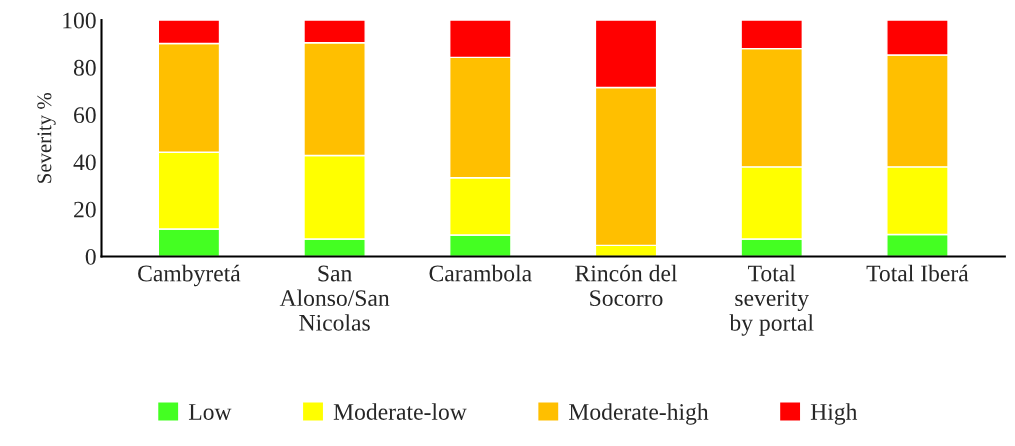 Image resolution: width=1015 pixels, height=446 pixels. I want to click on x-tick-label: San Alonso/San Nicolas, so click(334, 298).